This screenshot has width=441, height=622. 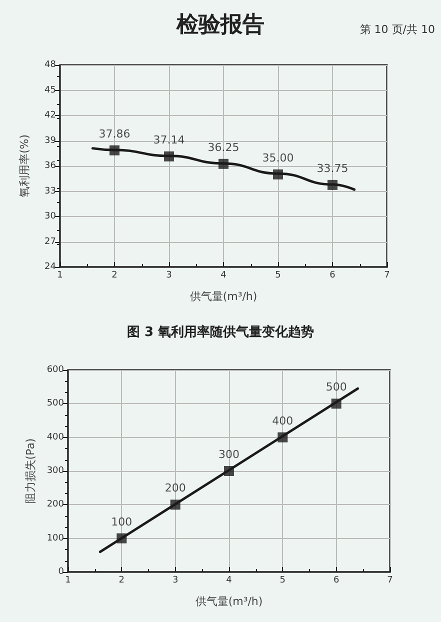 What do you see at coordinates (50, 166) in the screenshot?
I see `y-tick-label: 36` at bounding box center [50, 166].